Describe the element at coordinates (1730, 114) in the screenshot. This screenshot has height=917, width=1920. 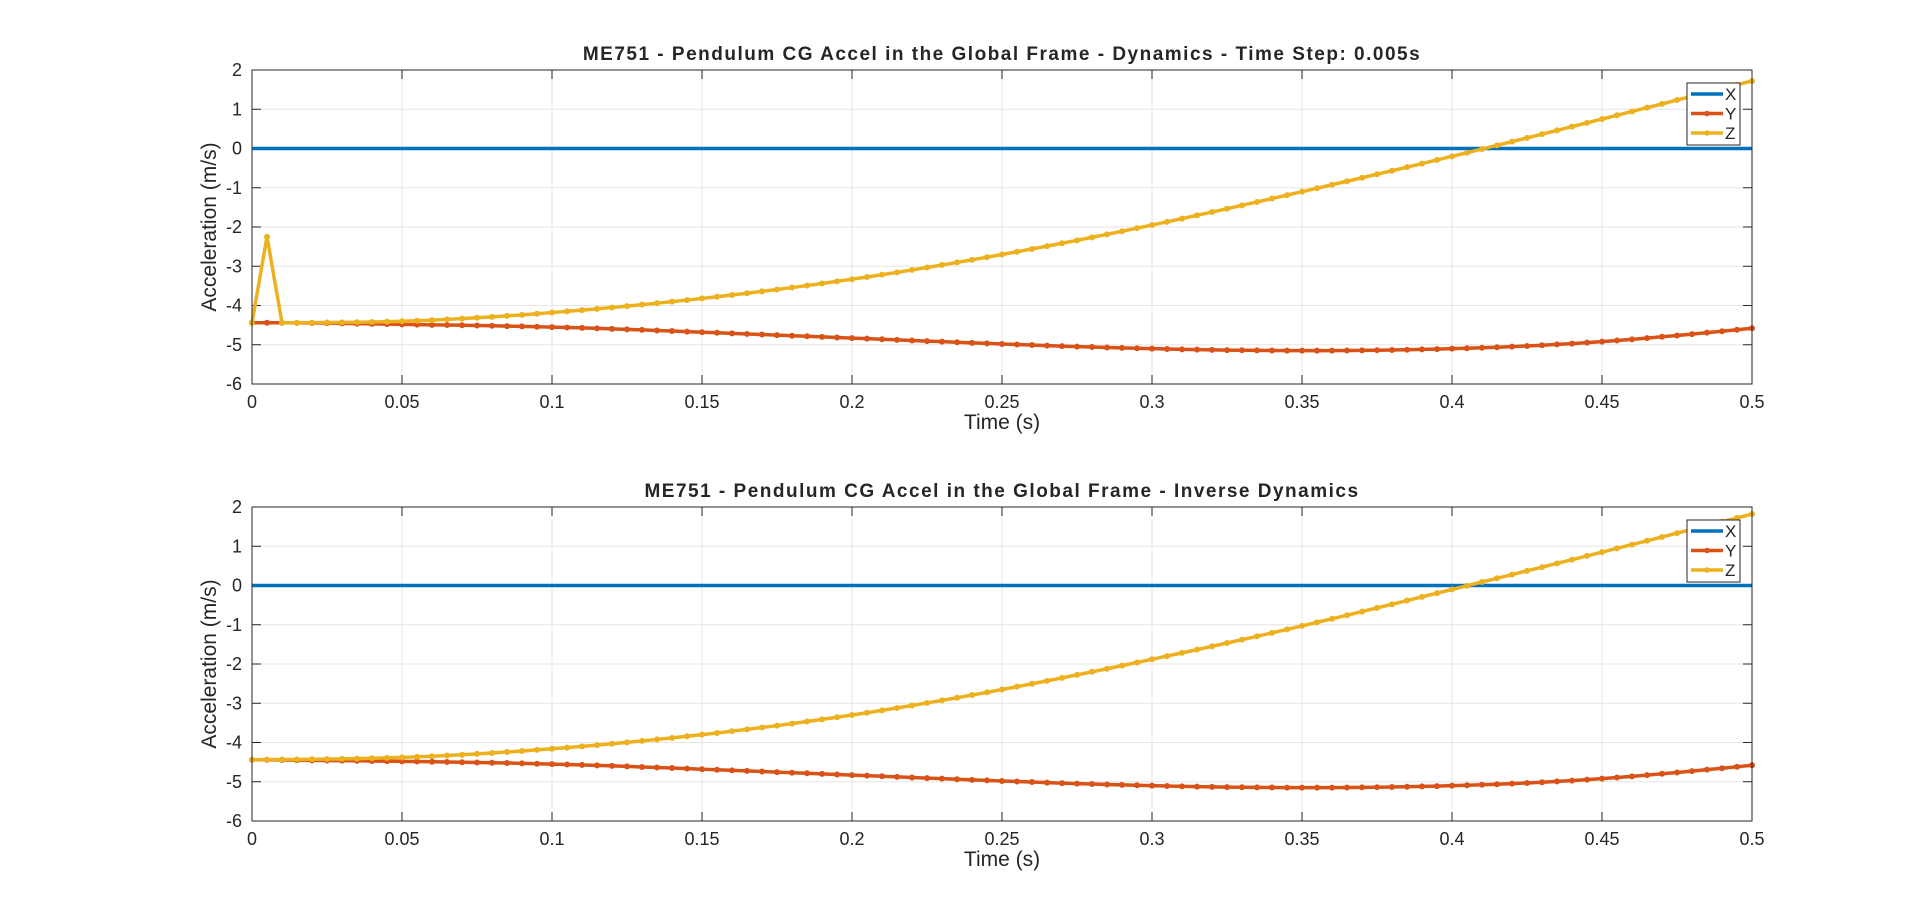
I see `legend-label-y: Y` at that location.